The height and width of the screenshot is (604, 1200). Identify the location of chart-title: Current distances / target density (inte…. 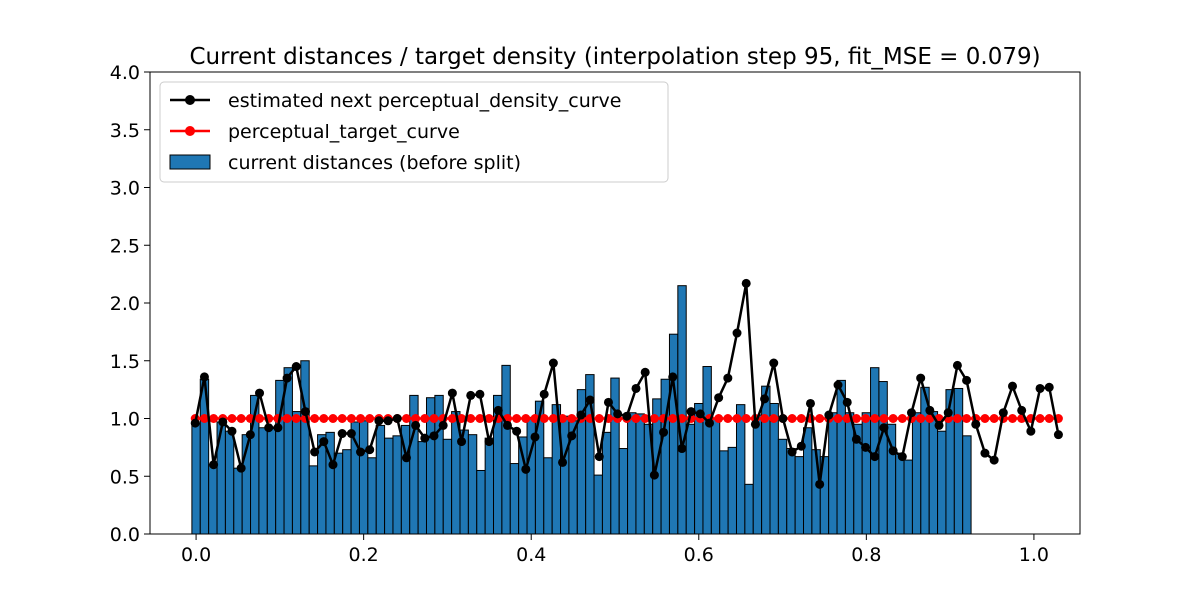
(614, 57).